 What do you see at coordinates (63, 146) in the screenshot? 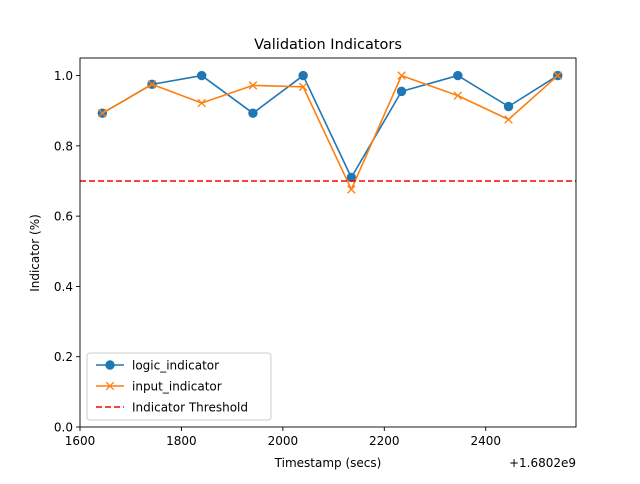
I see `y-tick-label: 0.8` at bounding box center [63, 146].